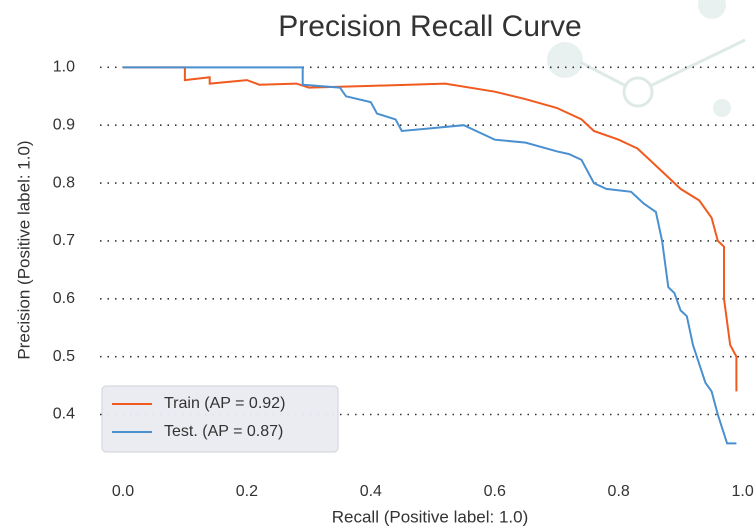 The image size is (755, 531). Describe the element at coordinates (123, 491) in the screenshot. I see `x-tick-label: 0.0` at that location.